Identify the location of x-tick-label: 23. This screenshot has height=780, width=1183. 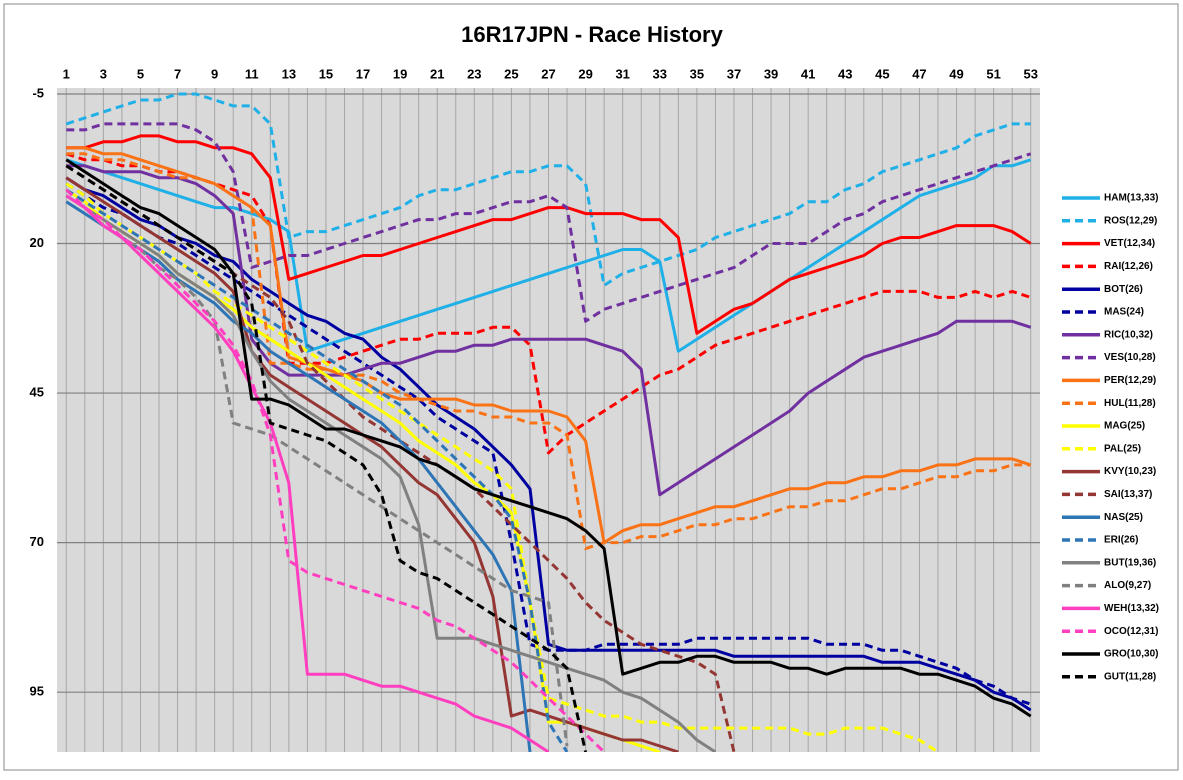
(474, 73).